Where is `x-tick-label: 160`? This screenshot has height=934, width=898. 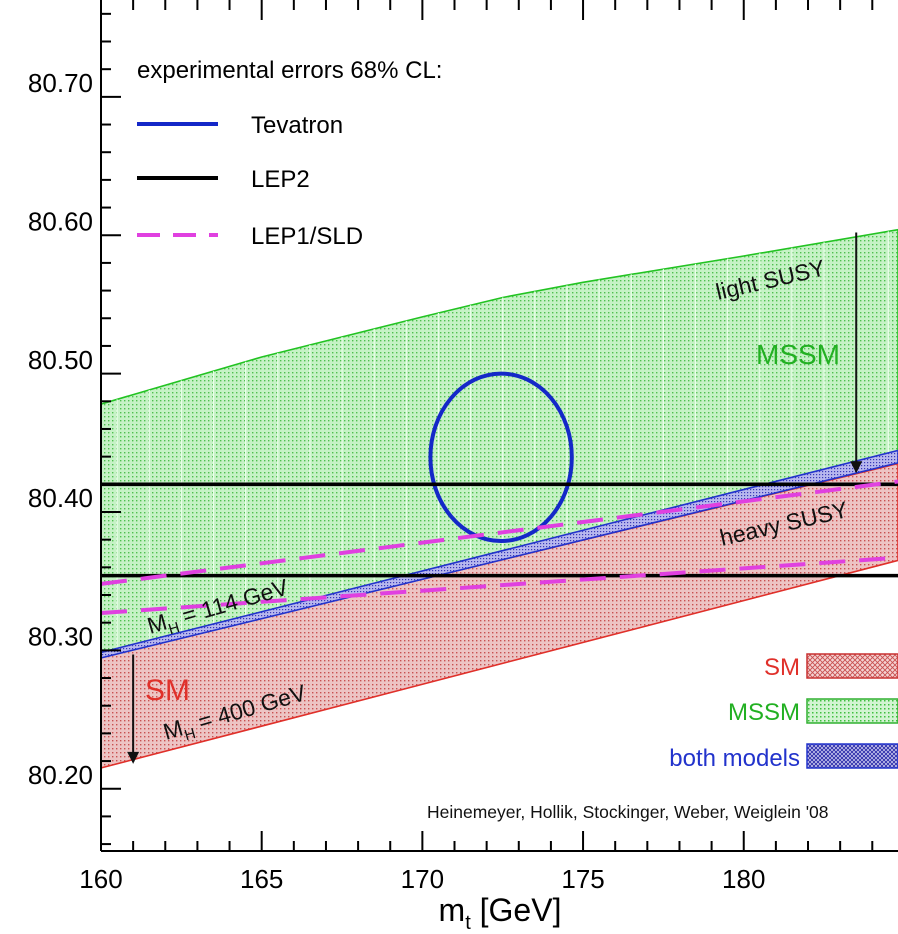 x-tick-label: 160 is located at coordinates (100, 879).